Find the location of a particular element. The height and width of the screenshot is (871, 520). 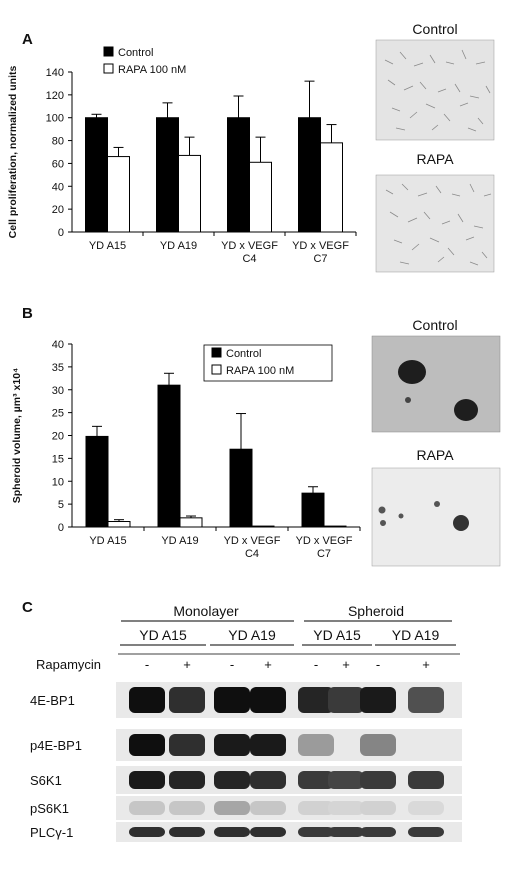

cell-texture-a-rapa is located at coordinates (438, 224).